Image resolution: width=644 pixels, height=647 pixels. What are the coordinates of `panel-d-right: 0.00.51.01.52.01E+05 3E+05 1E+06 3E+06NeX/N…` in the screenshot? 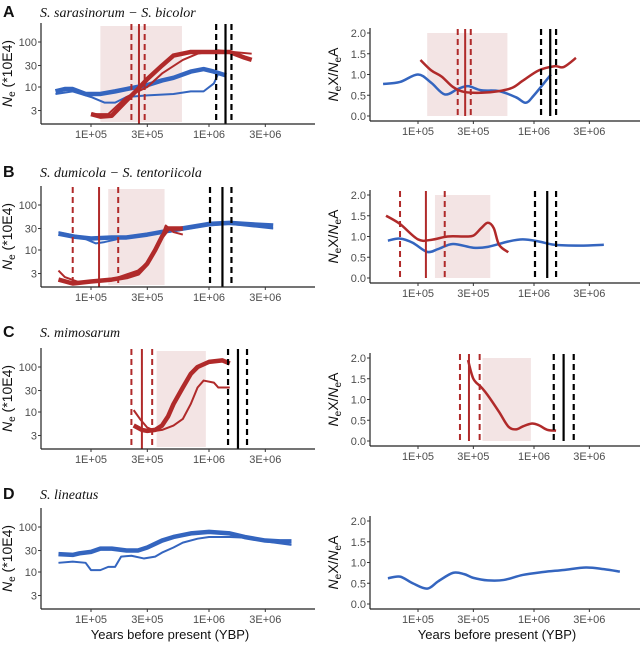 It's located at (482, 579).